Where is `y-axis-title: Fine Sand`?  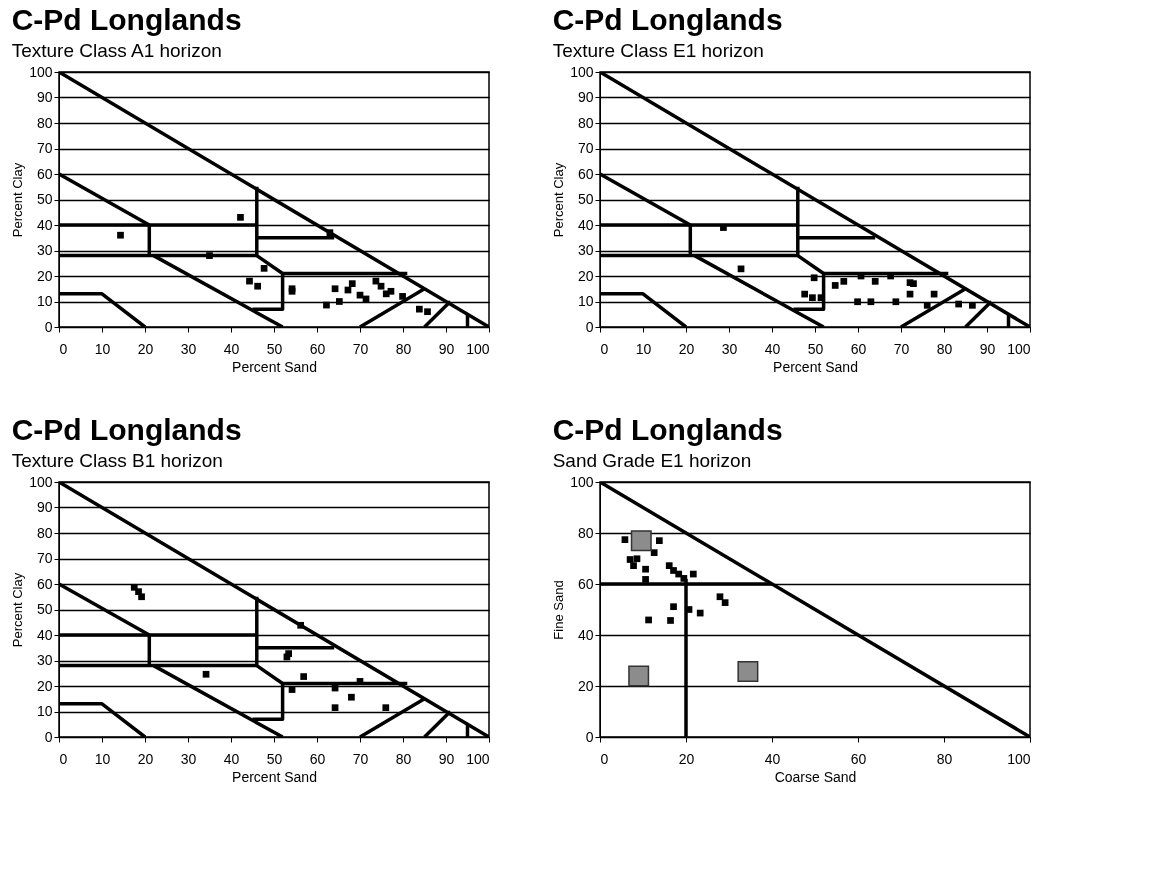
y-axis-title: Fine Sand is located at coordinates (559, 610).